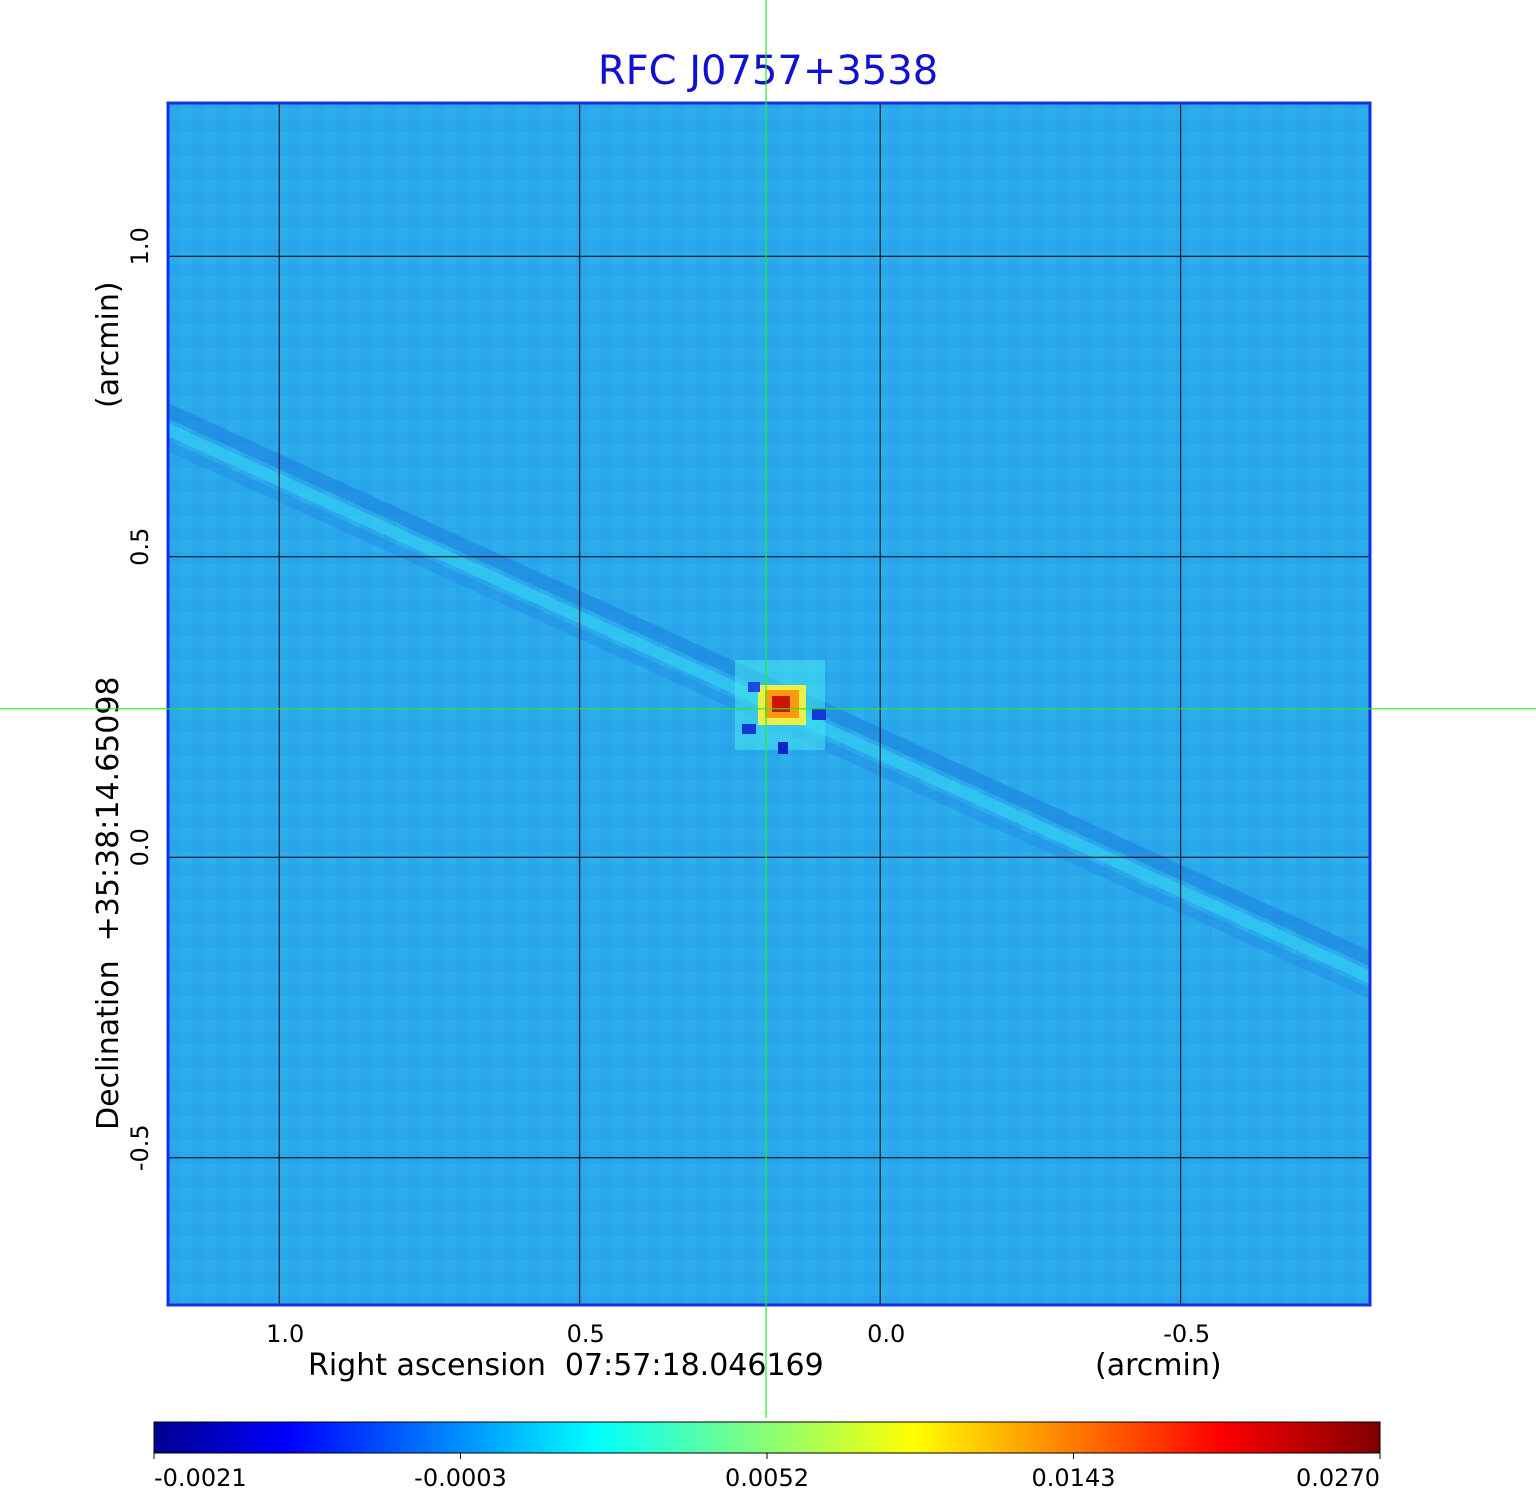 This screenshot has height=1511, width=1536. I want to click on y-tick-label: -0.5, so click(140, 1147).